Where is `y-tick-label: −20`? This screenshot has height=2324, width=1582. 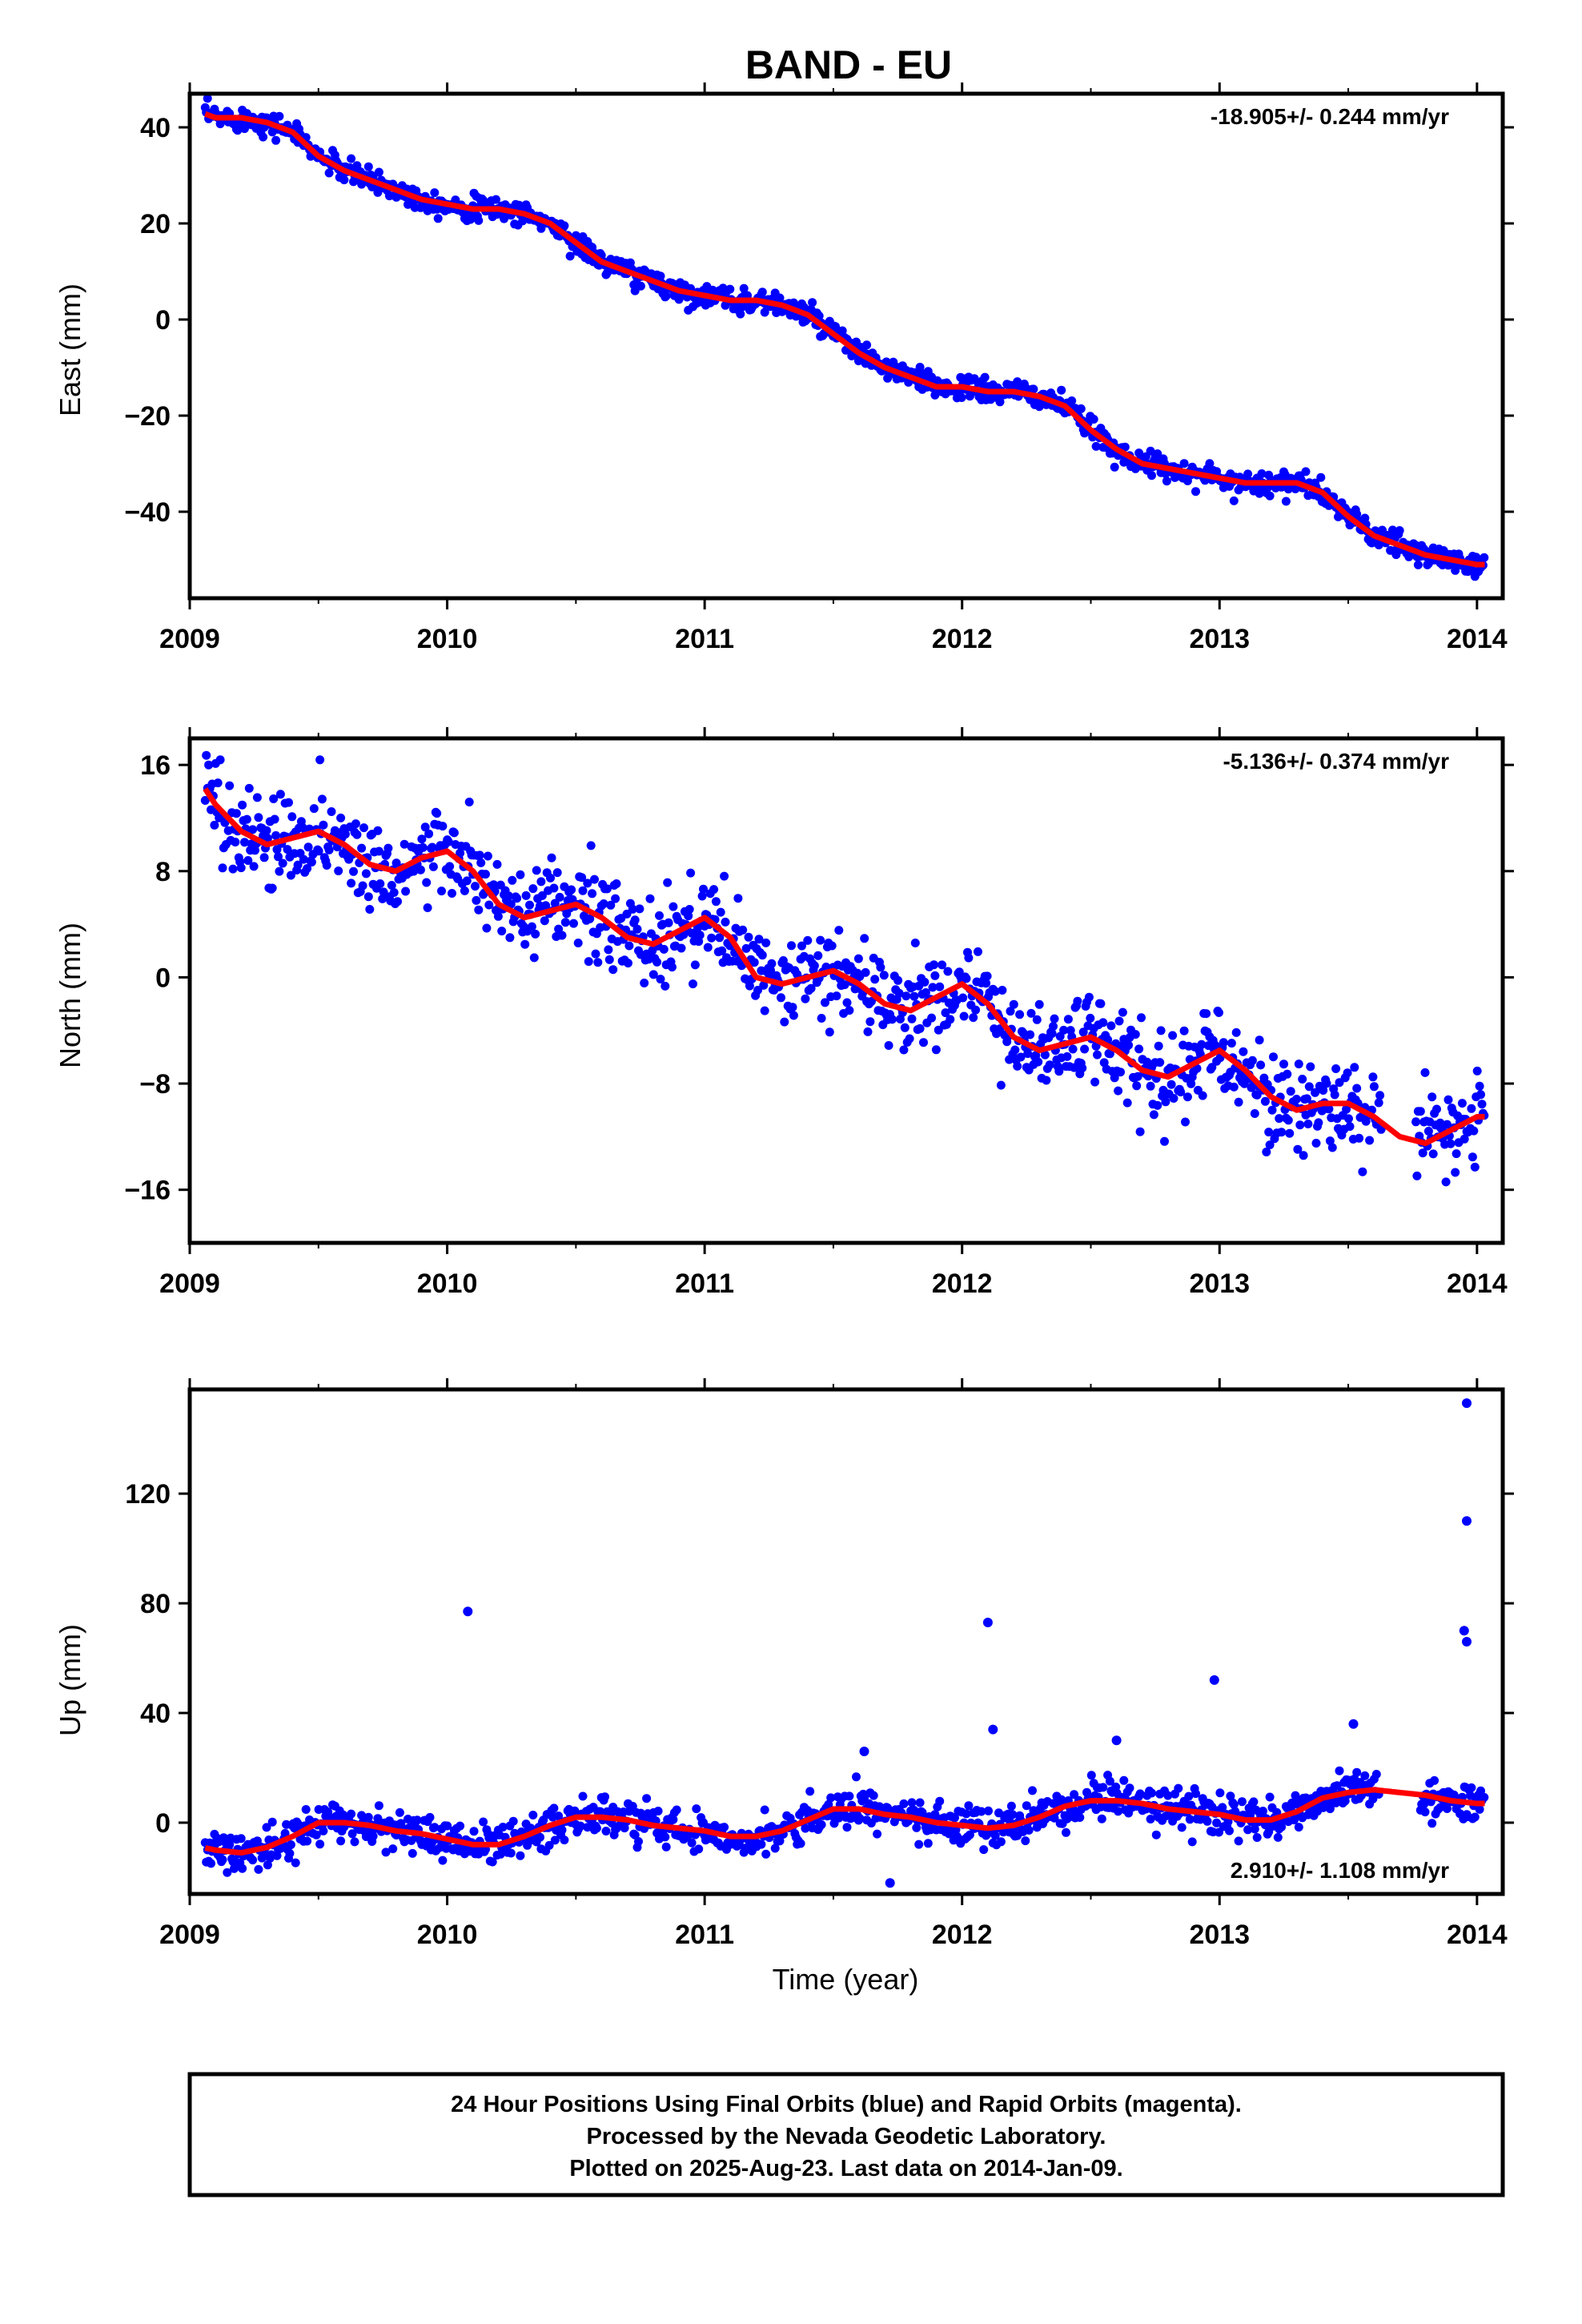
y-tick-label: −20 is located at coordinates (147, 416).